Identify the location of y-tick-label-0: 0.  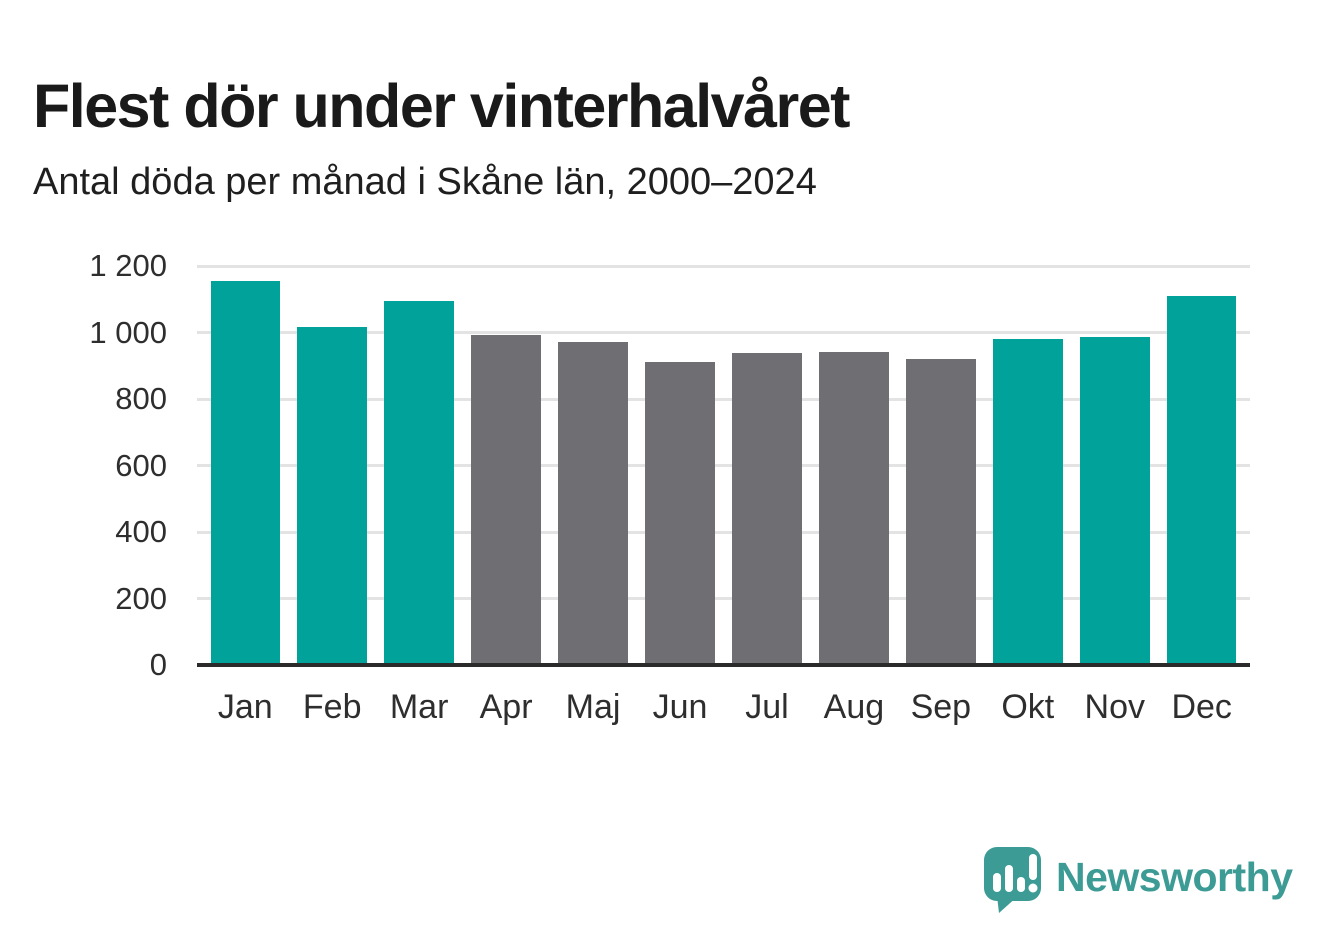
(158, 664).